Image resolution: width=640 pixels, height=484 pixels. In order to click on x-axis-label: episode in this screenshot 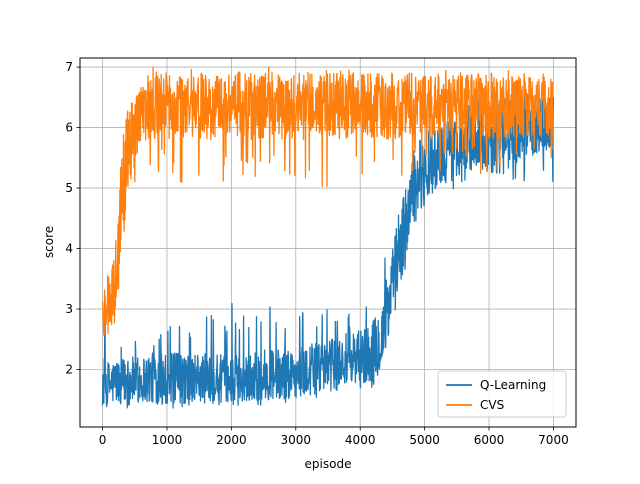, I will do `click(328, 464)`.